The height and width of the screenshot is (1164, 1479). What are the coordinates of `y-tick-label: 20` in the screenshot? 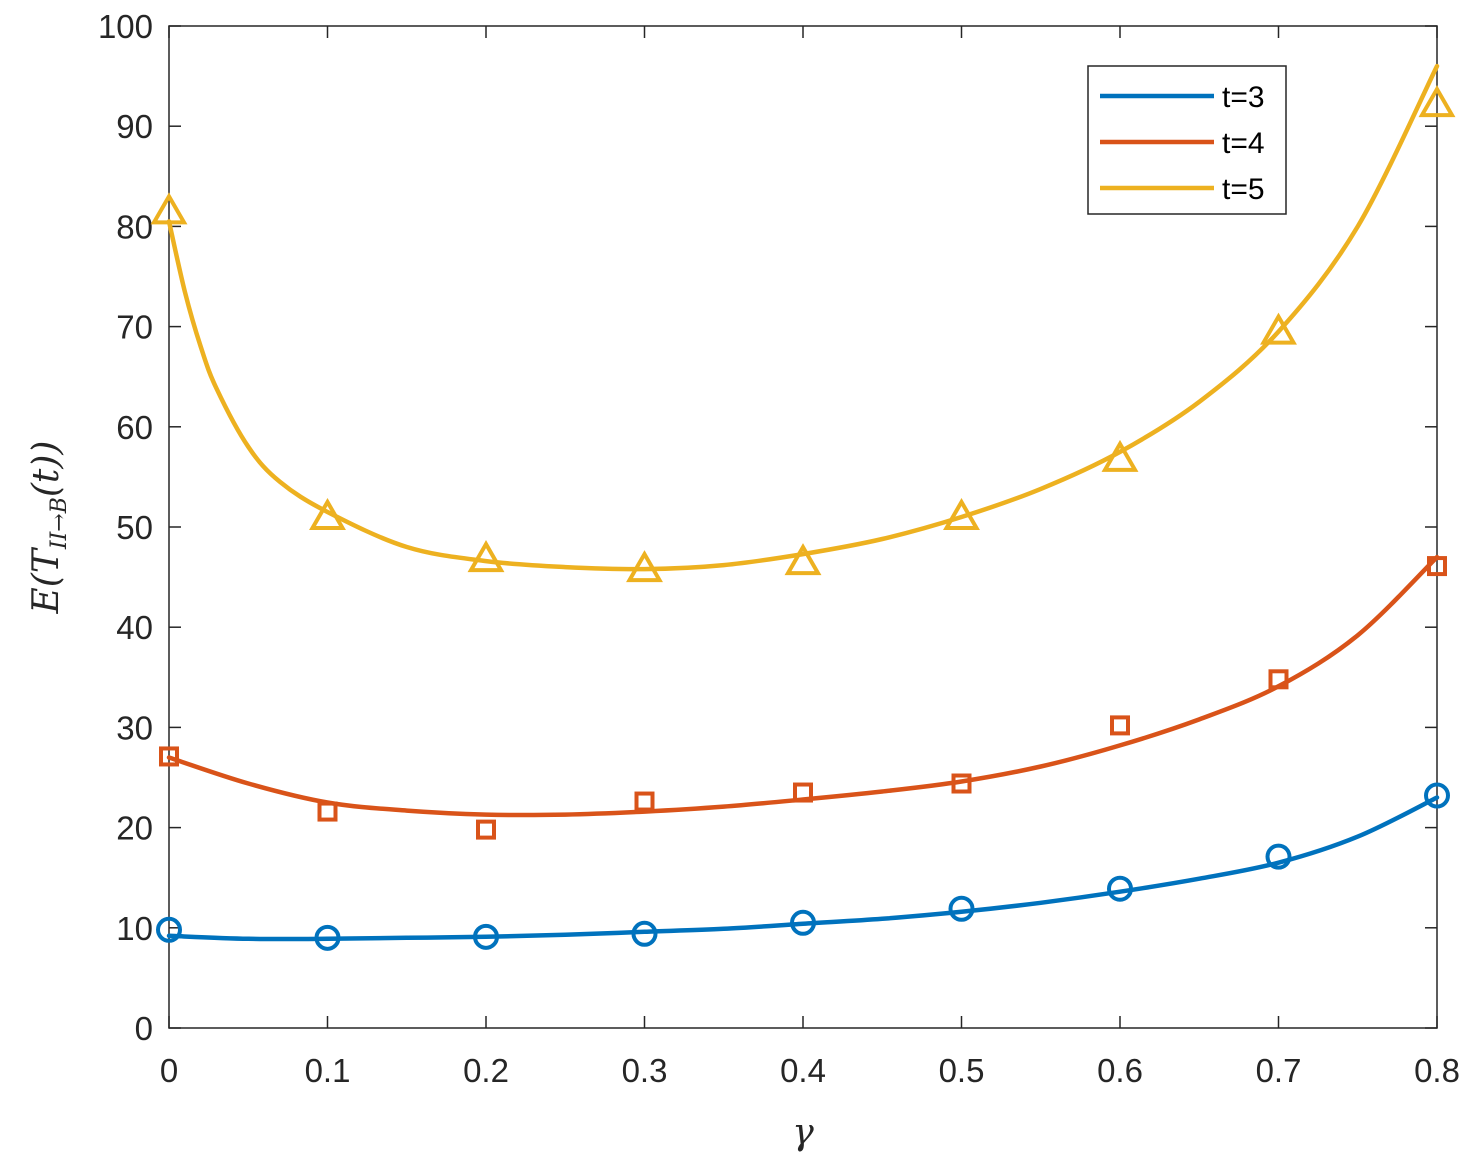 It's located at (134, 828).